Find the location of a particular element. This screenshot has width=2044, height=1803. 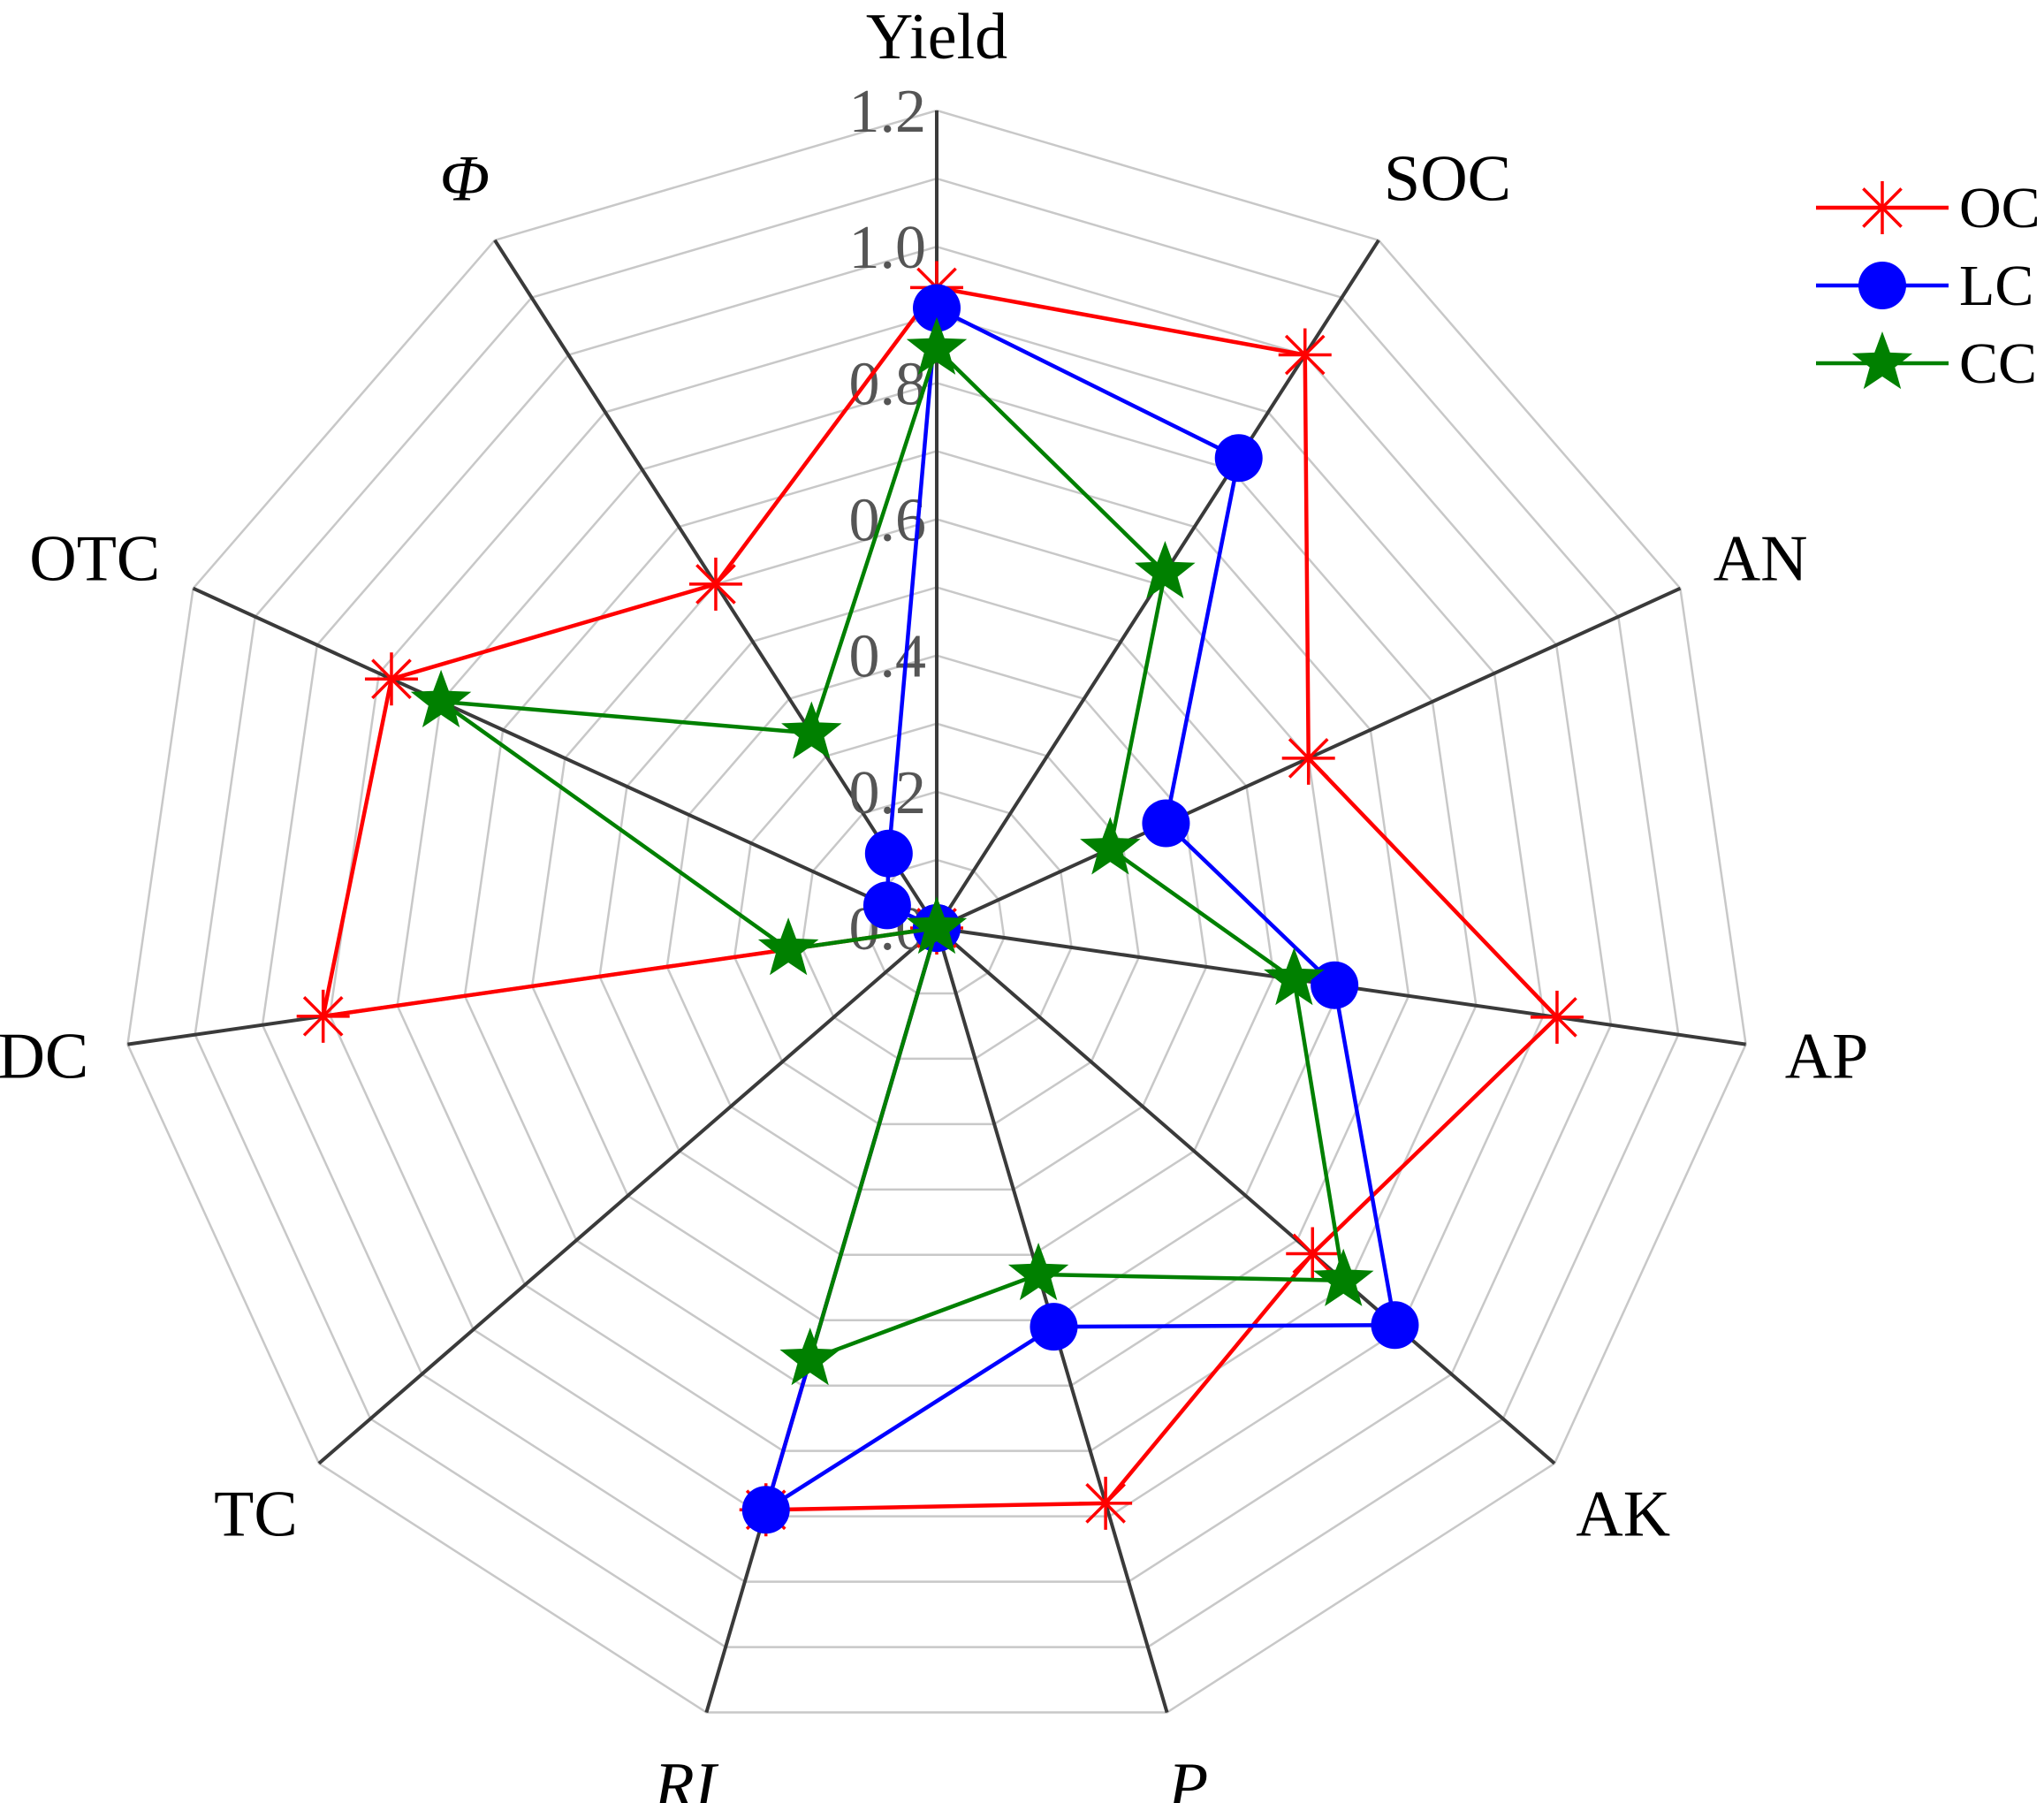

legend-marker-oc is located at coordinates (1882, 208).